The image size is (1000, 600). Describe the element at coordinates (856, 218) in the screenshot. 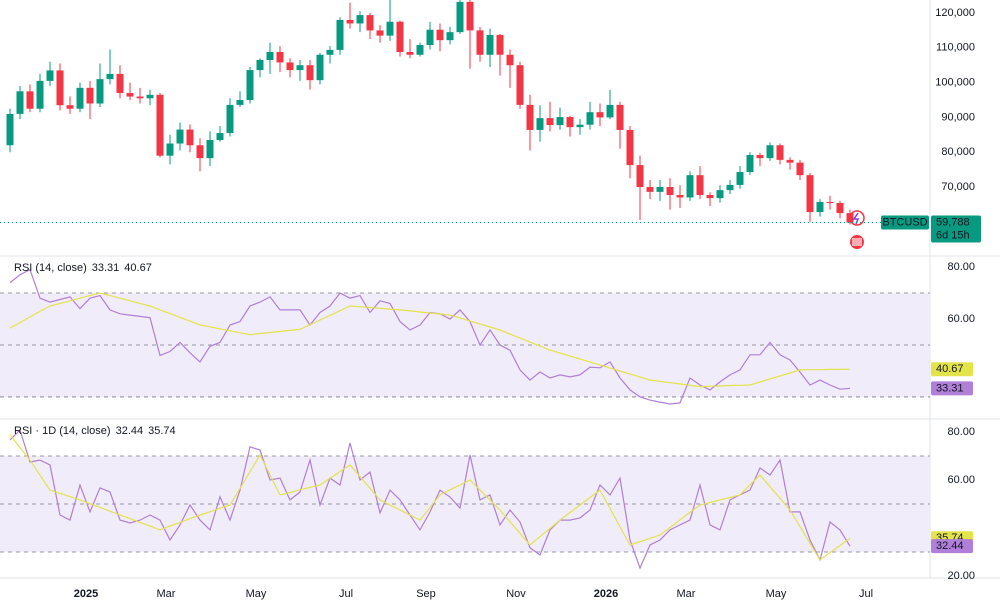

I see `event-icon-bolt` at that location.